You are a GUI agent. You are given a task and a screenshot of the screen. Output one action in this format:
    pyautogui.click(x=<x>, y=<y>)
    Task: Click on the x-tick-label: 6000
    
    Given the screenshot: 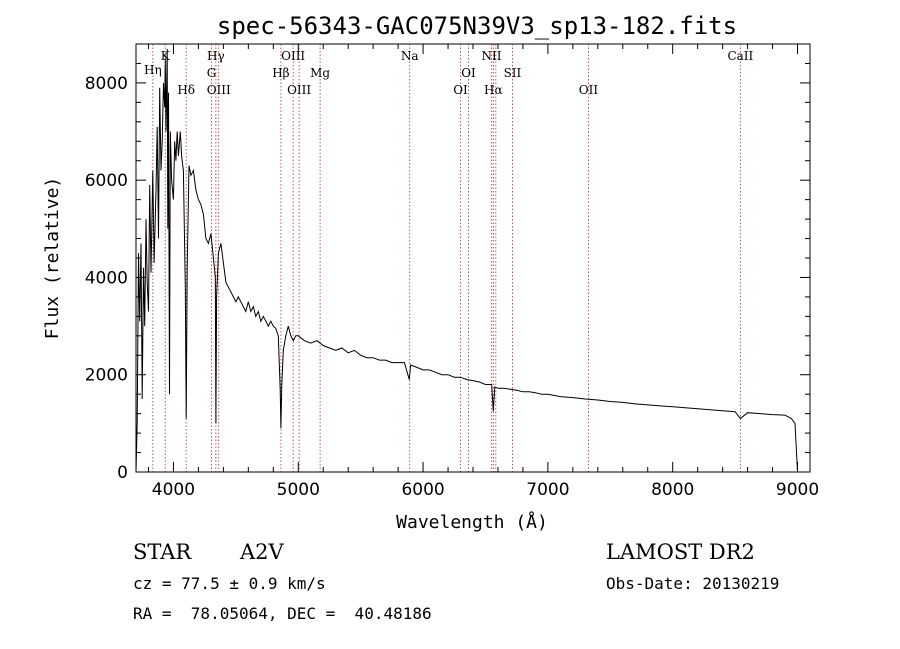 What is the action you would take?
    pyautogui.click(x=422, y=490)
    